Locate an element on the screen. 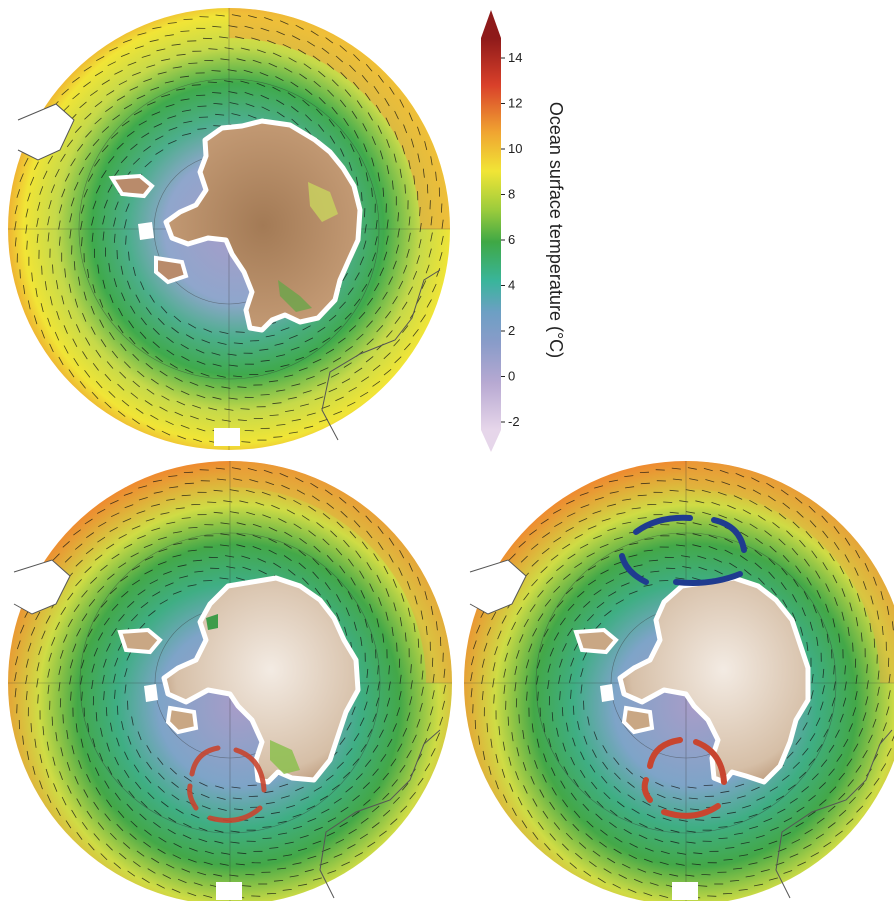  panel-top-ice-shelf is located at coordinates (323, 202).